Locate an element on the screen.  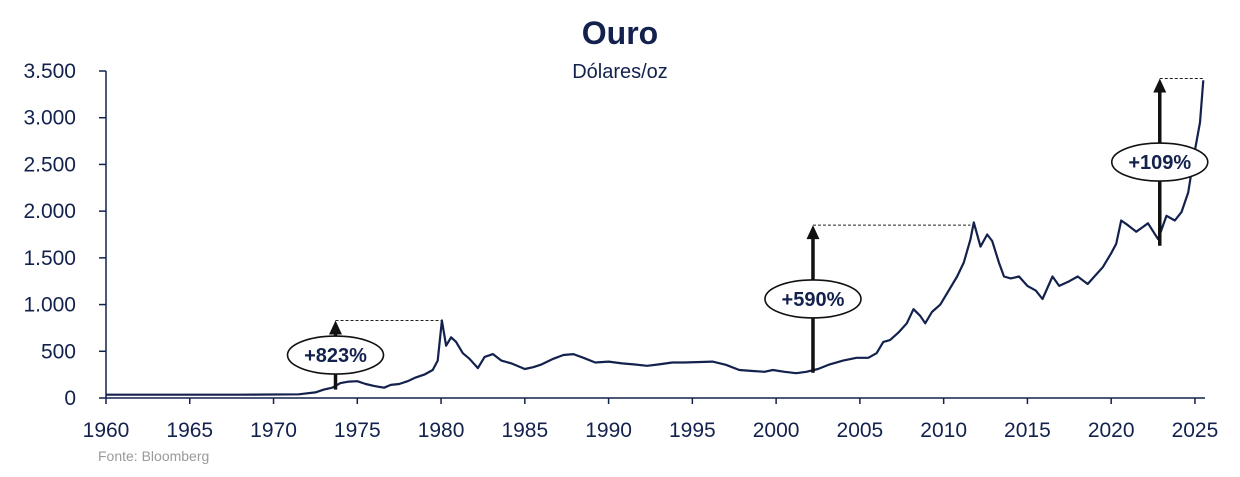
growth-badge-label: +823% is located at coordinates (335, 356).